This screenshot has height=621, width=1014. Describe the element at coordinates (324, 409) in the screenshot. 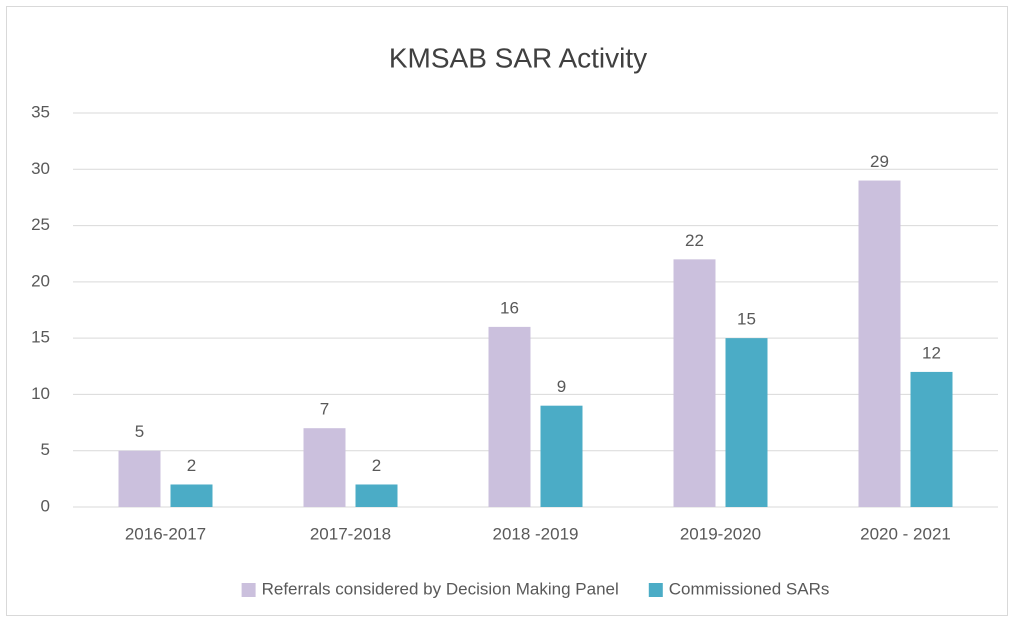

I see `data-label: 7` at that location.